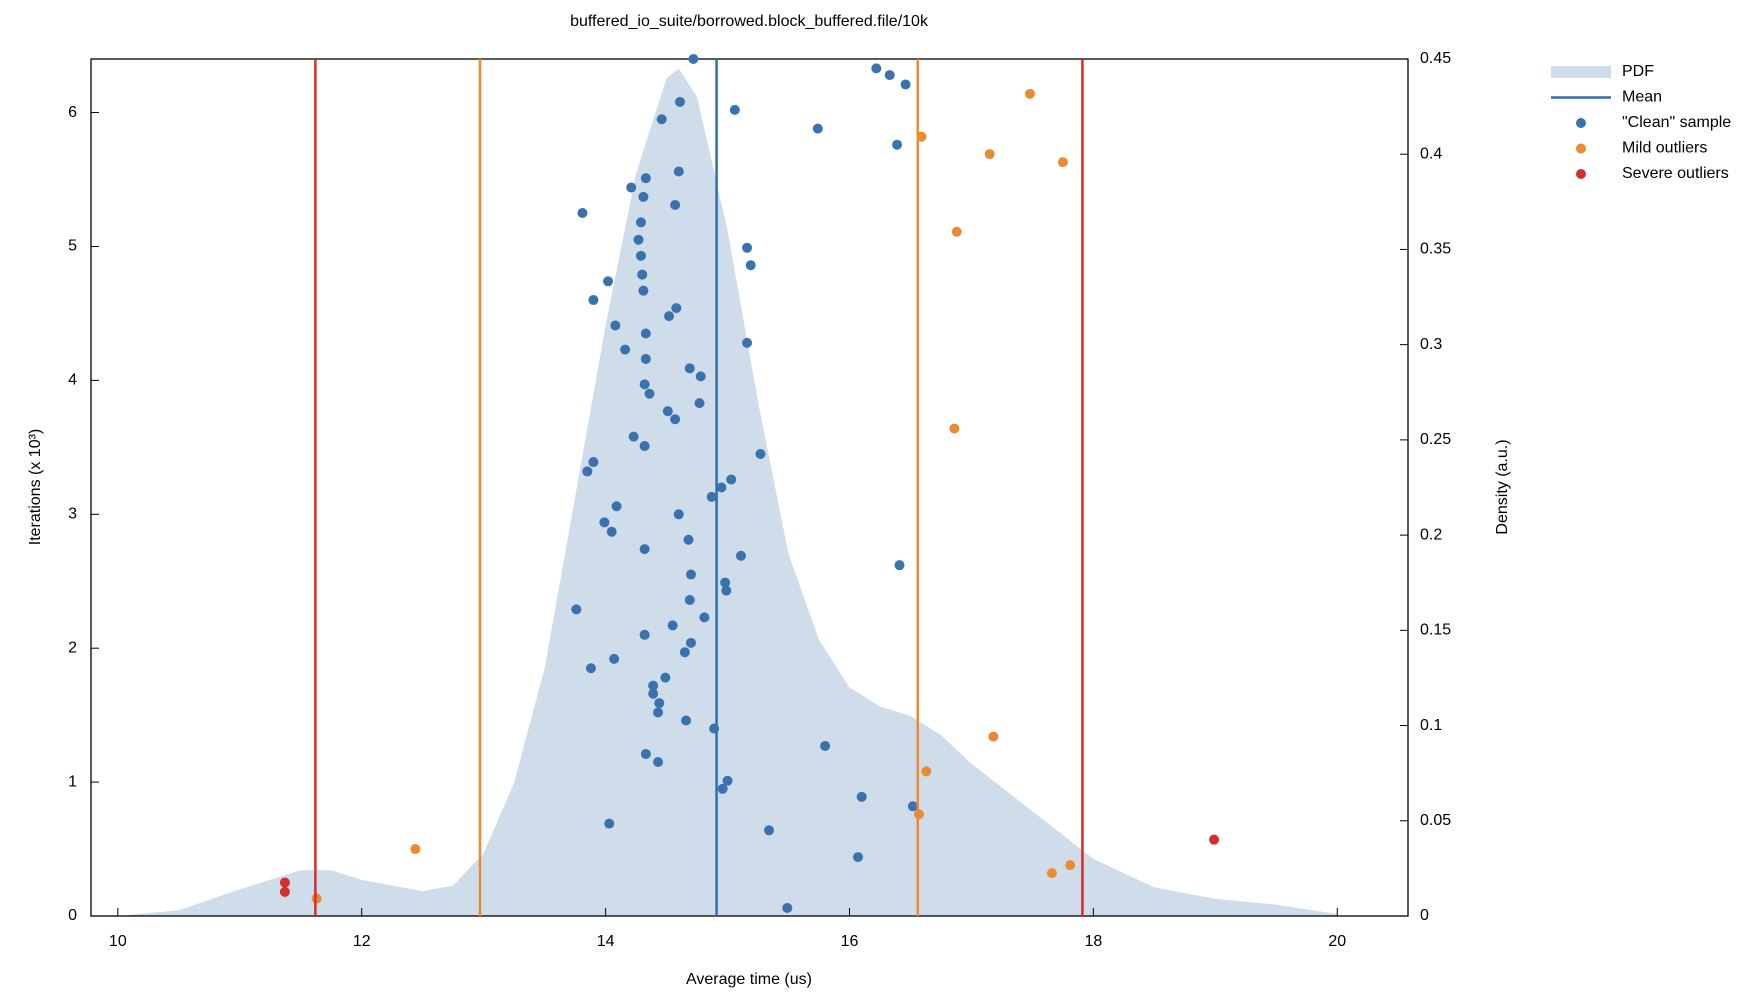 This screenshot has height=1000, width=1746. Describe the element at coordinates (1642, 97) in the screenshot. I see `legend-label: Mean` at that location.